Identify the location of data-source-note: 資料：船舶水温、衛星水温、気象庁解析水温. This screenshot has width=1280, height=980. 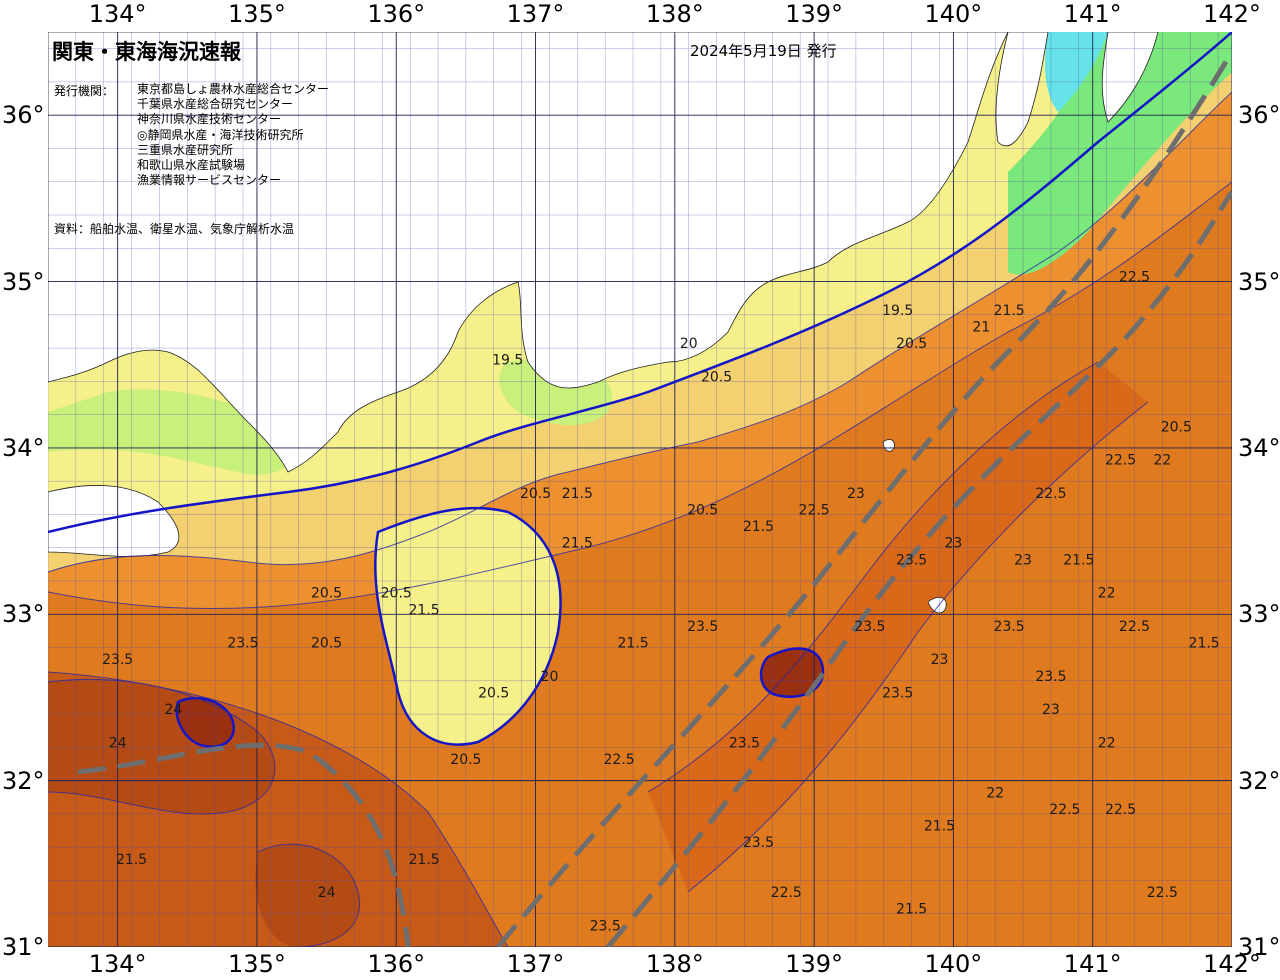
(174, 229).